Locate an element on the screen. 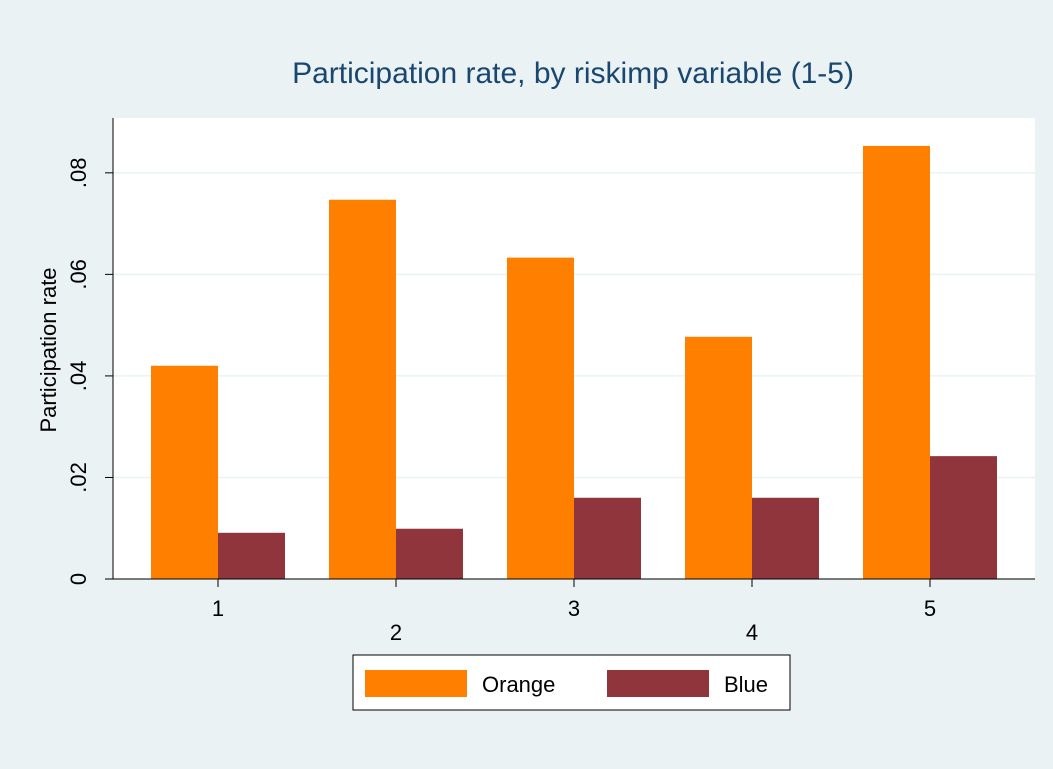 The height and width of the screenshot is (769, 1053). y-tick-label: 0 is located at coordinates (78, 579).